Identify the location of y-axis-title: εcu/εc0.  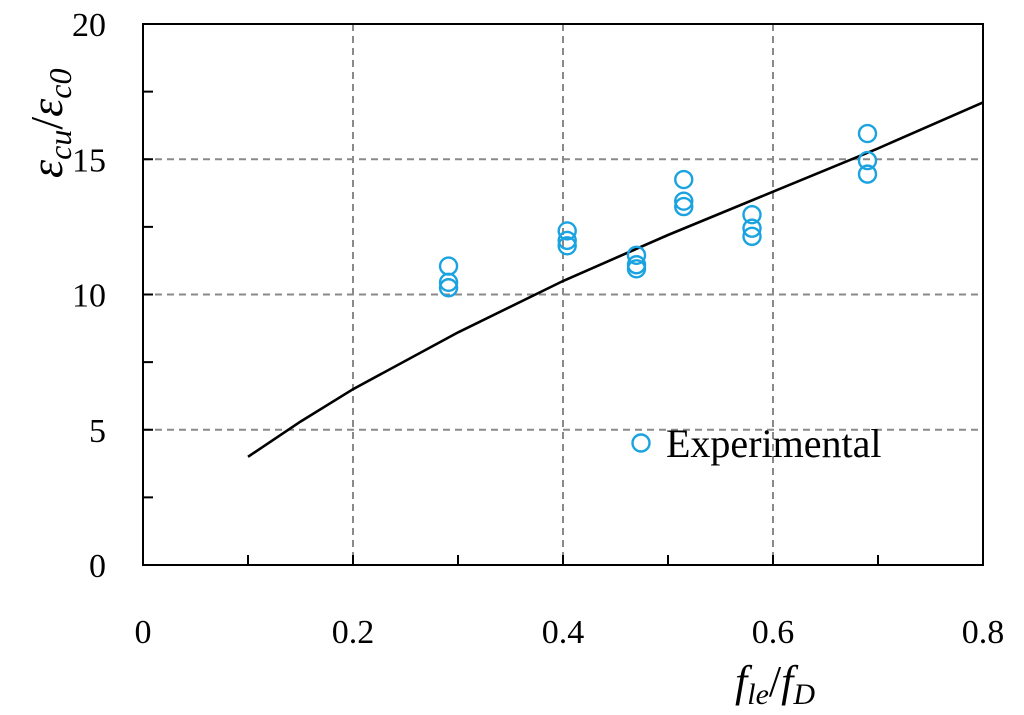
(49, 123).